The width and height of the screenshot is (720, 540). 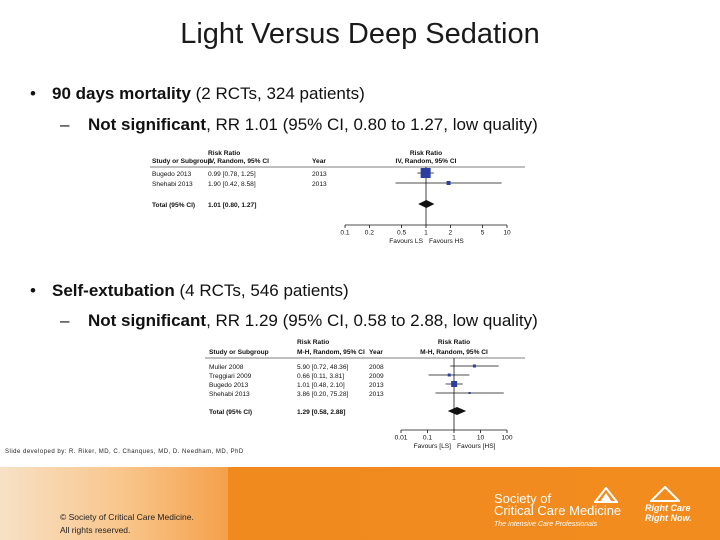 I want to click on sccm-tagline: The Intensive Care Professionals, so click(x=546, y=524).